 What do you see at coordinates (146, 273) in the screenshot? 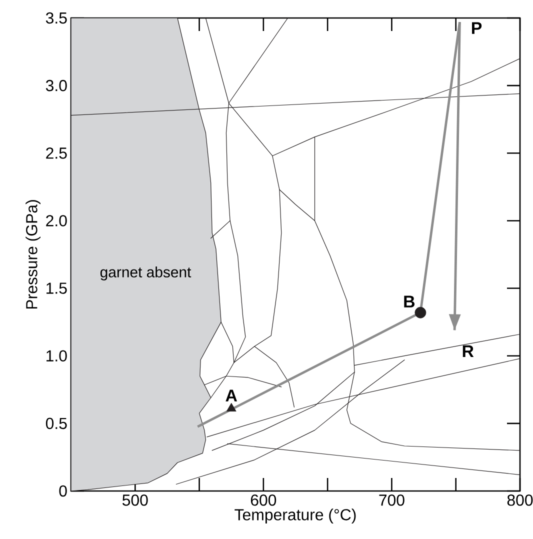
I see `series-label: garnet absent` at bounding box center [146, 273].